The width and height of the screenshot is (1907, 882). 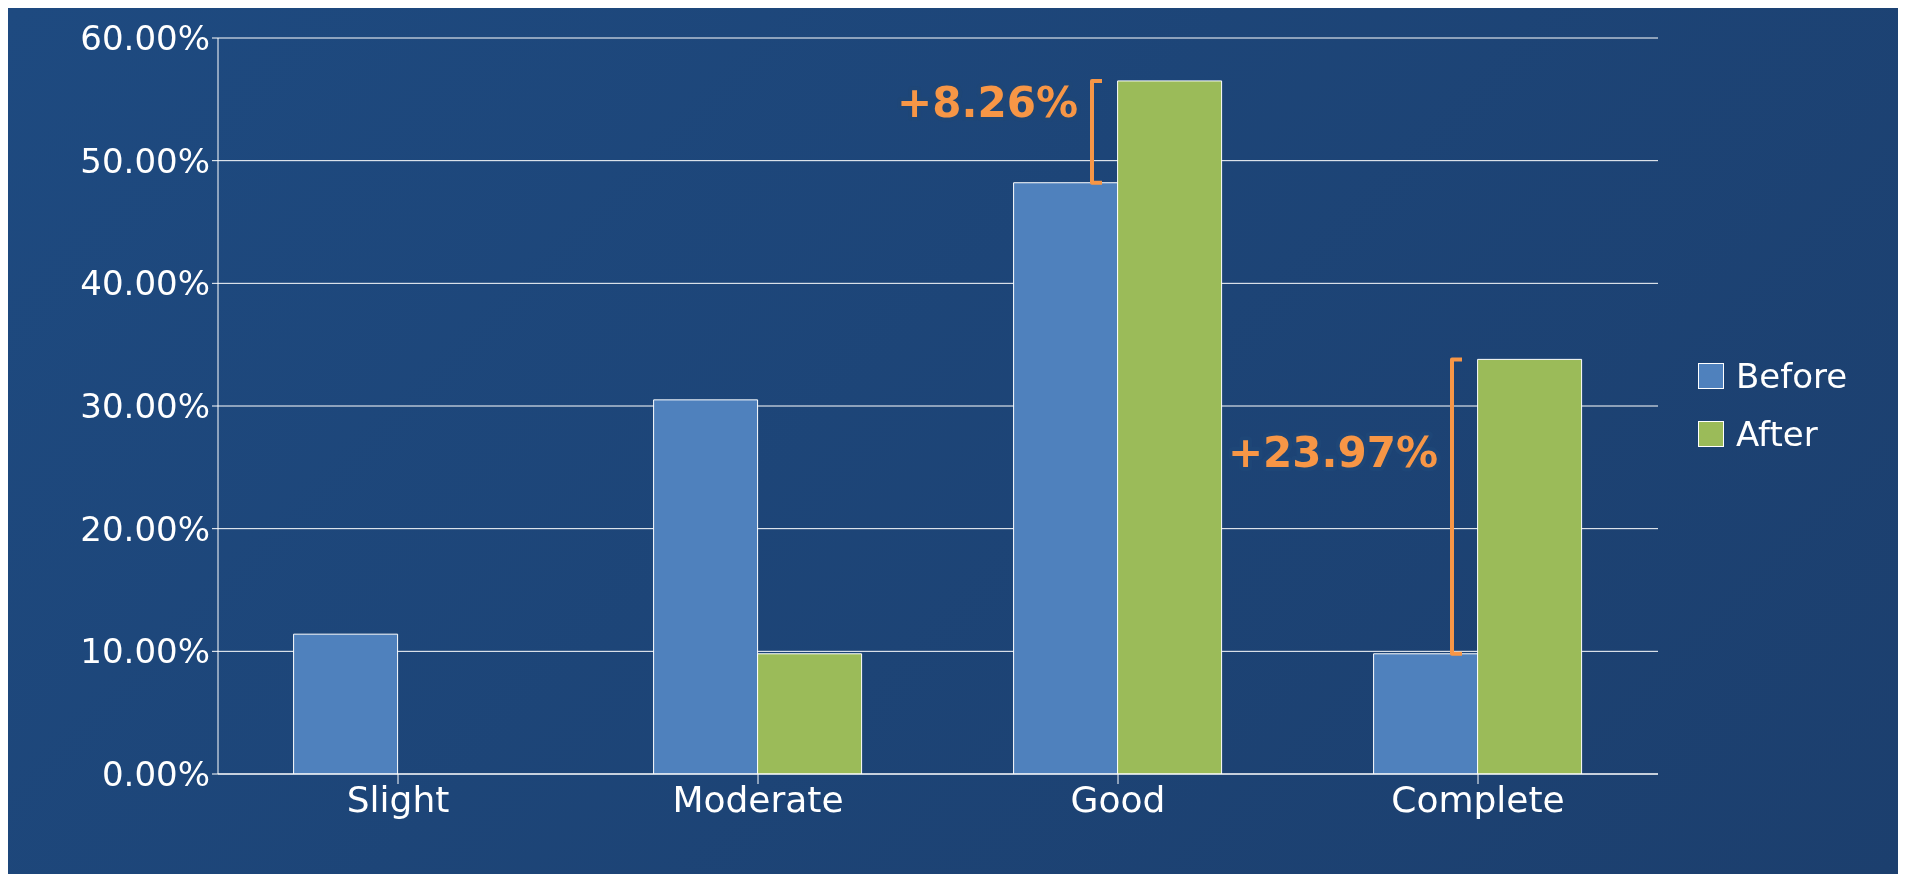 What do you see at coordinates (145, 38) in the screenshot?
I see `y-tick-label: 60.00%` at bounding box center [145, 38].